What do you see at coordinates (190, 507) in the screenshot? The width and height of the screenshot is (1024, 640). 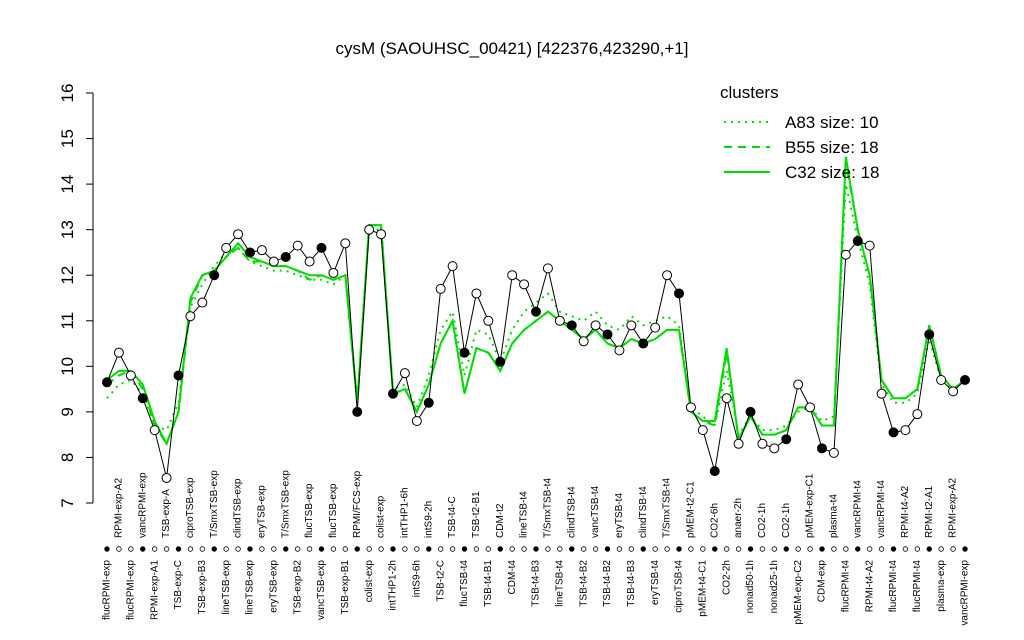 I see `x-tick-label: ciproTSB-exp` at bounding box center [190, 507].